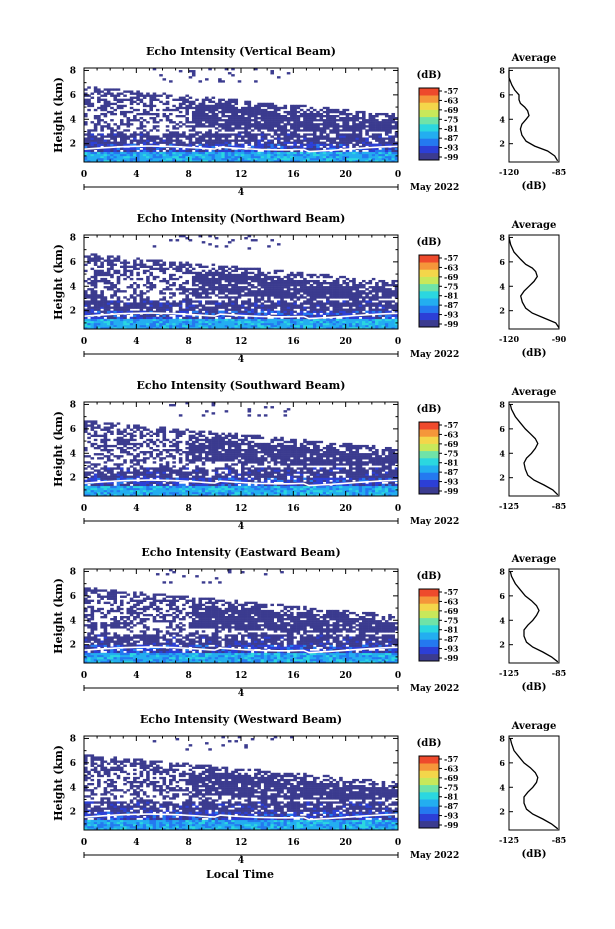 The height and width of the screenshot is (929, 615). Describe the element at coordinates (534, 115) in the screenshot. I see `average-frame` at that location.